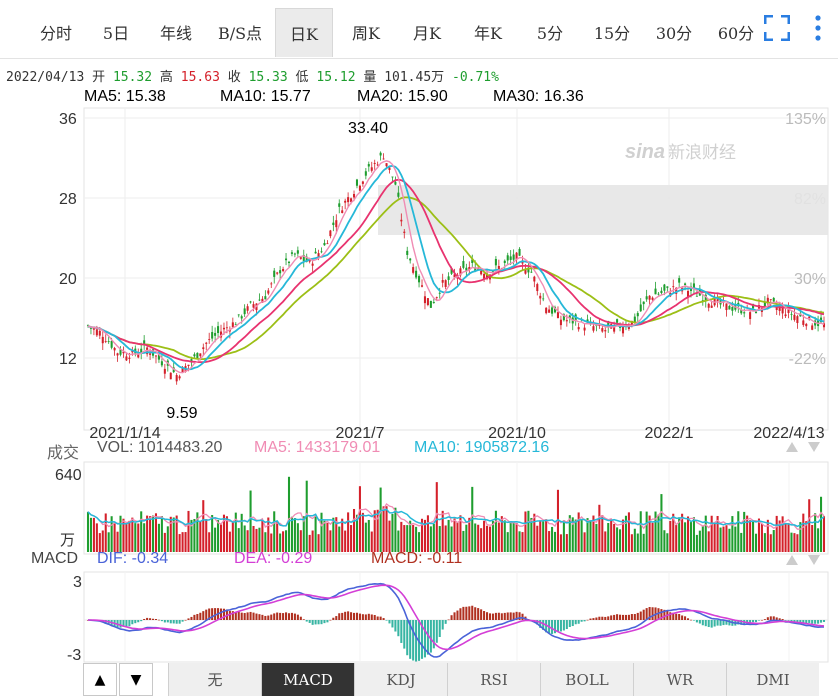  I want to click on more-options-icon, so click(818, 28).